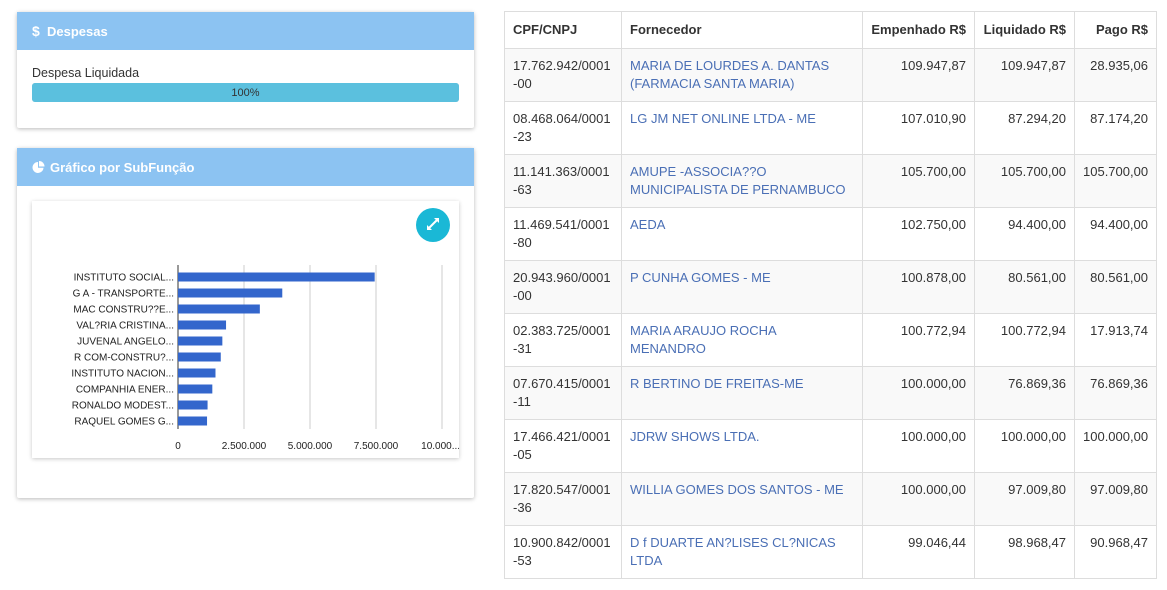 This screenshot has height=590, width=1167. I want to click on x-tick-label: 5.000.000, so click(310, 446).